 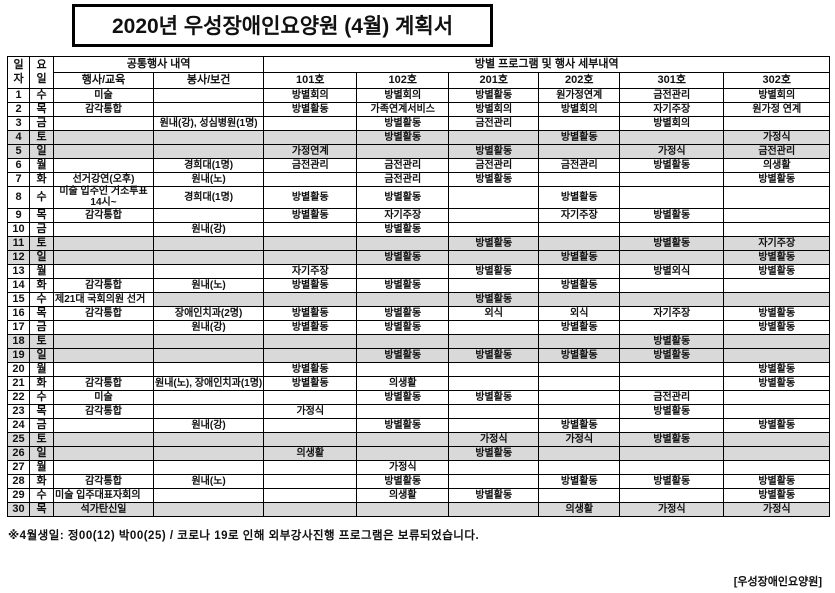 What do you see at coordinates (103, 179) in the screenshot?
I see `cell-event: 선거강연(오후)` at bounding box center [103, 179].